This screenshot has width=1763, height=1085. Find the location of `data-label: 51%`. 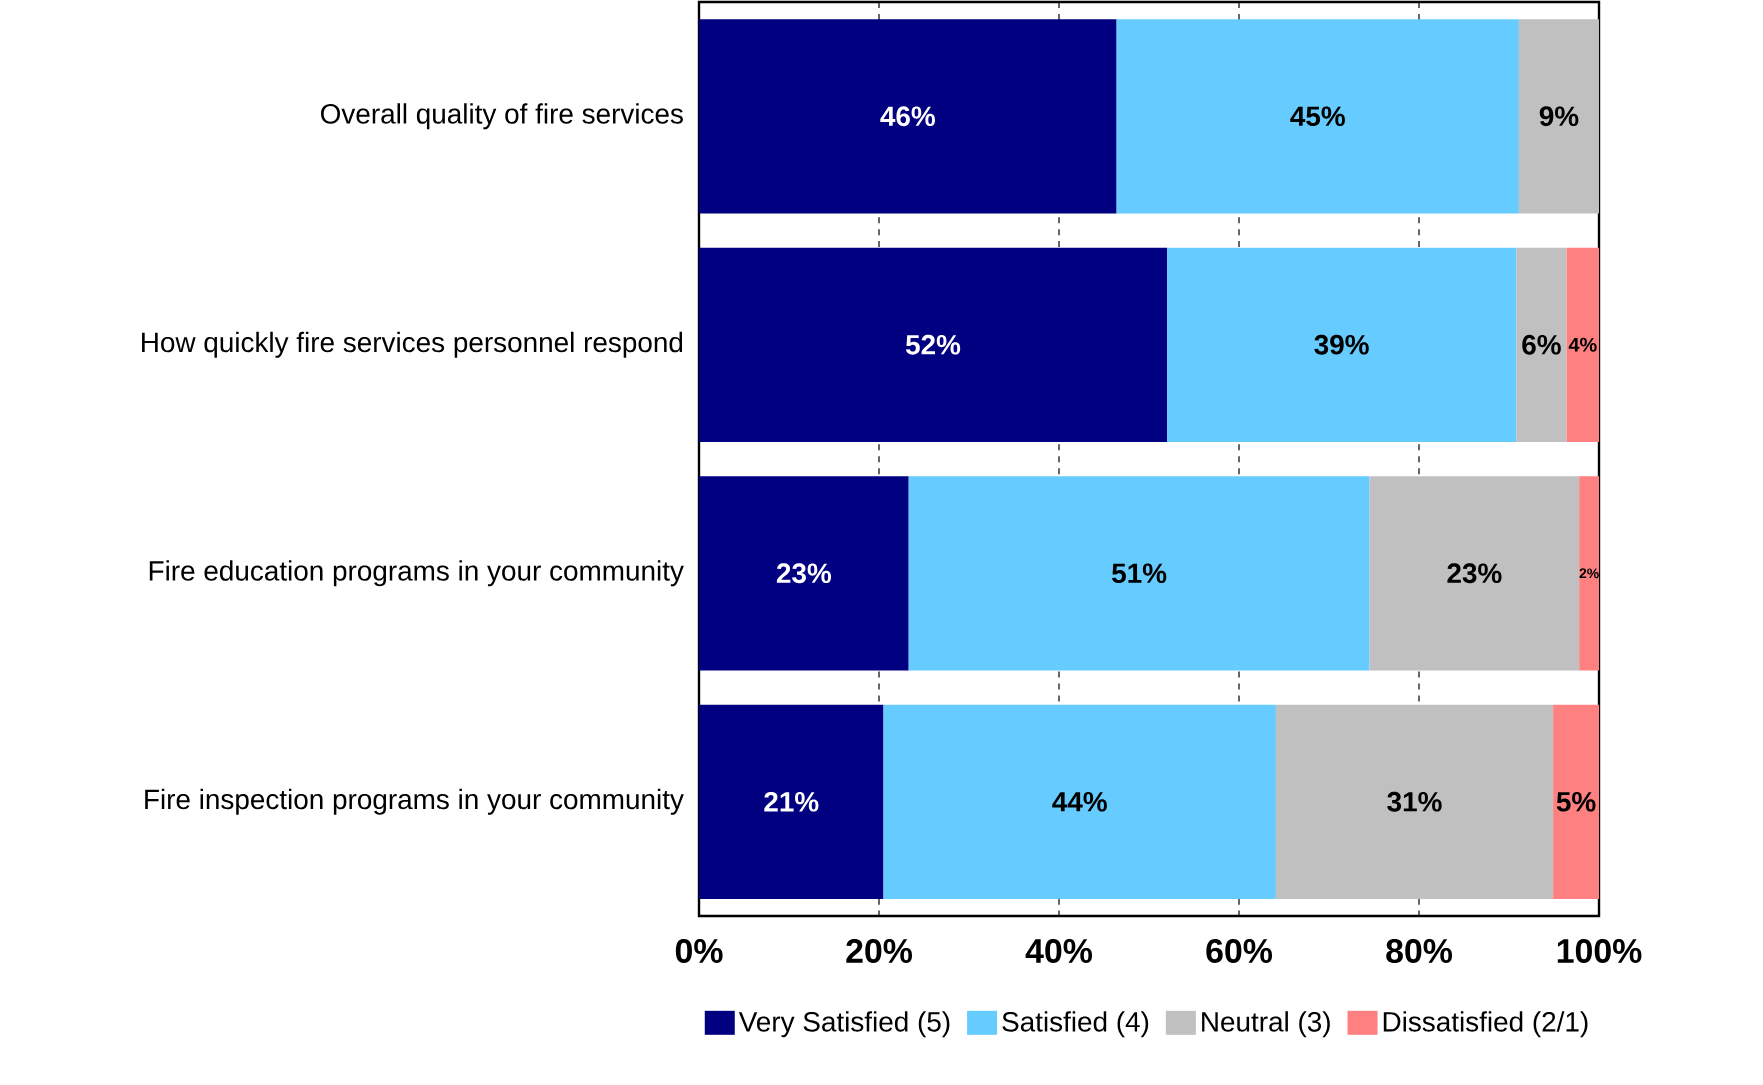

data-label: 51% is located at coordinates (1139, 573).